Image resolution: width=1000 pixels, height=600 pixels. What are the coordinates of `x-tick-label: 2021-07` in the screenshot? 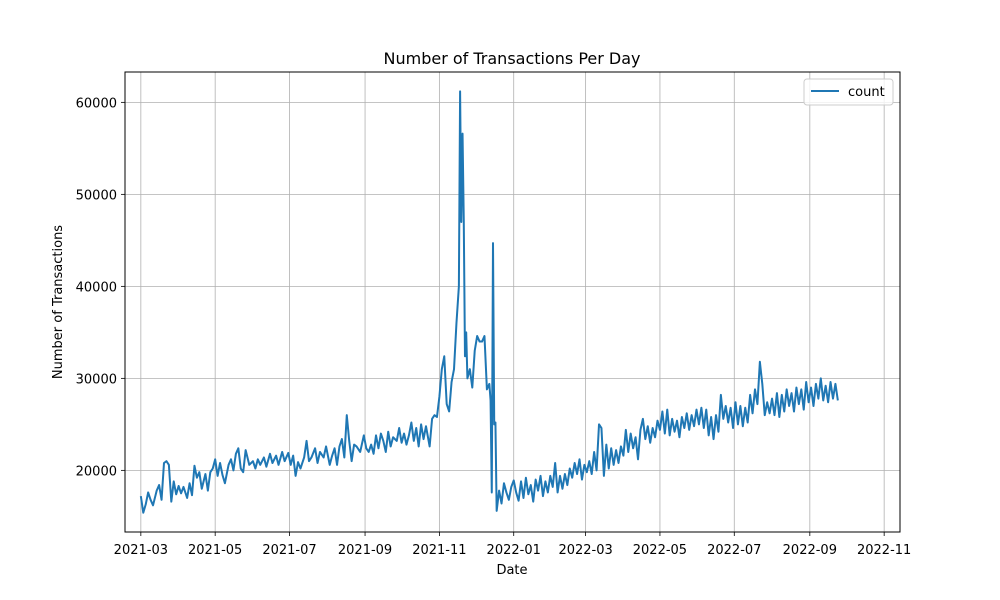 It's located at (289, 550).